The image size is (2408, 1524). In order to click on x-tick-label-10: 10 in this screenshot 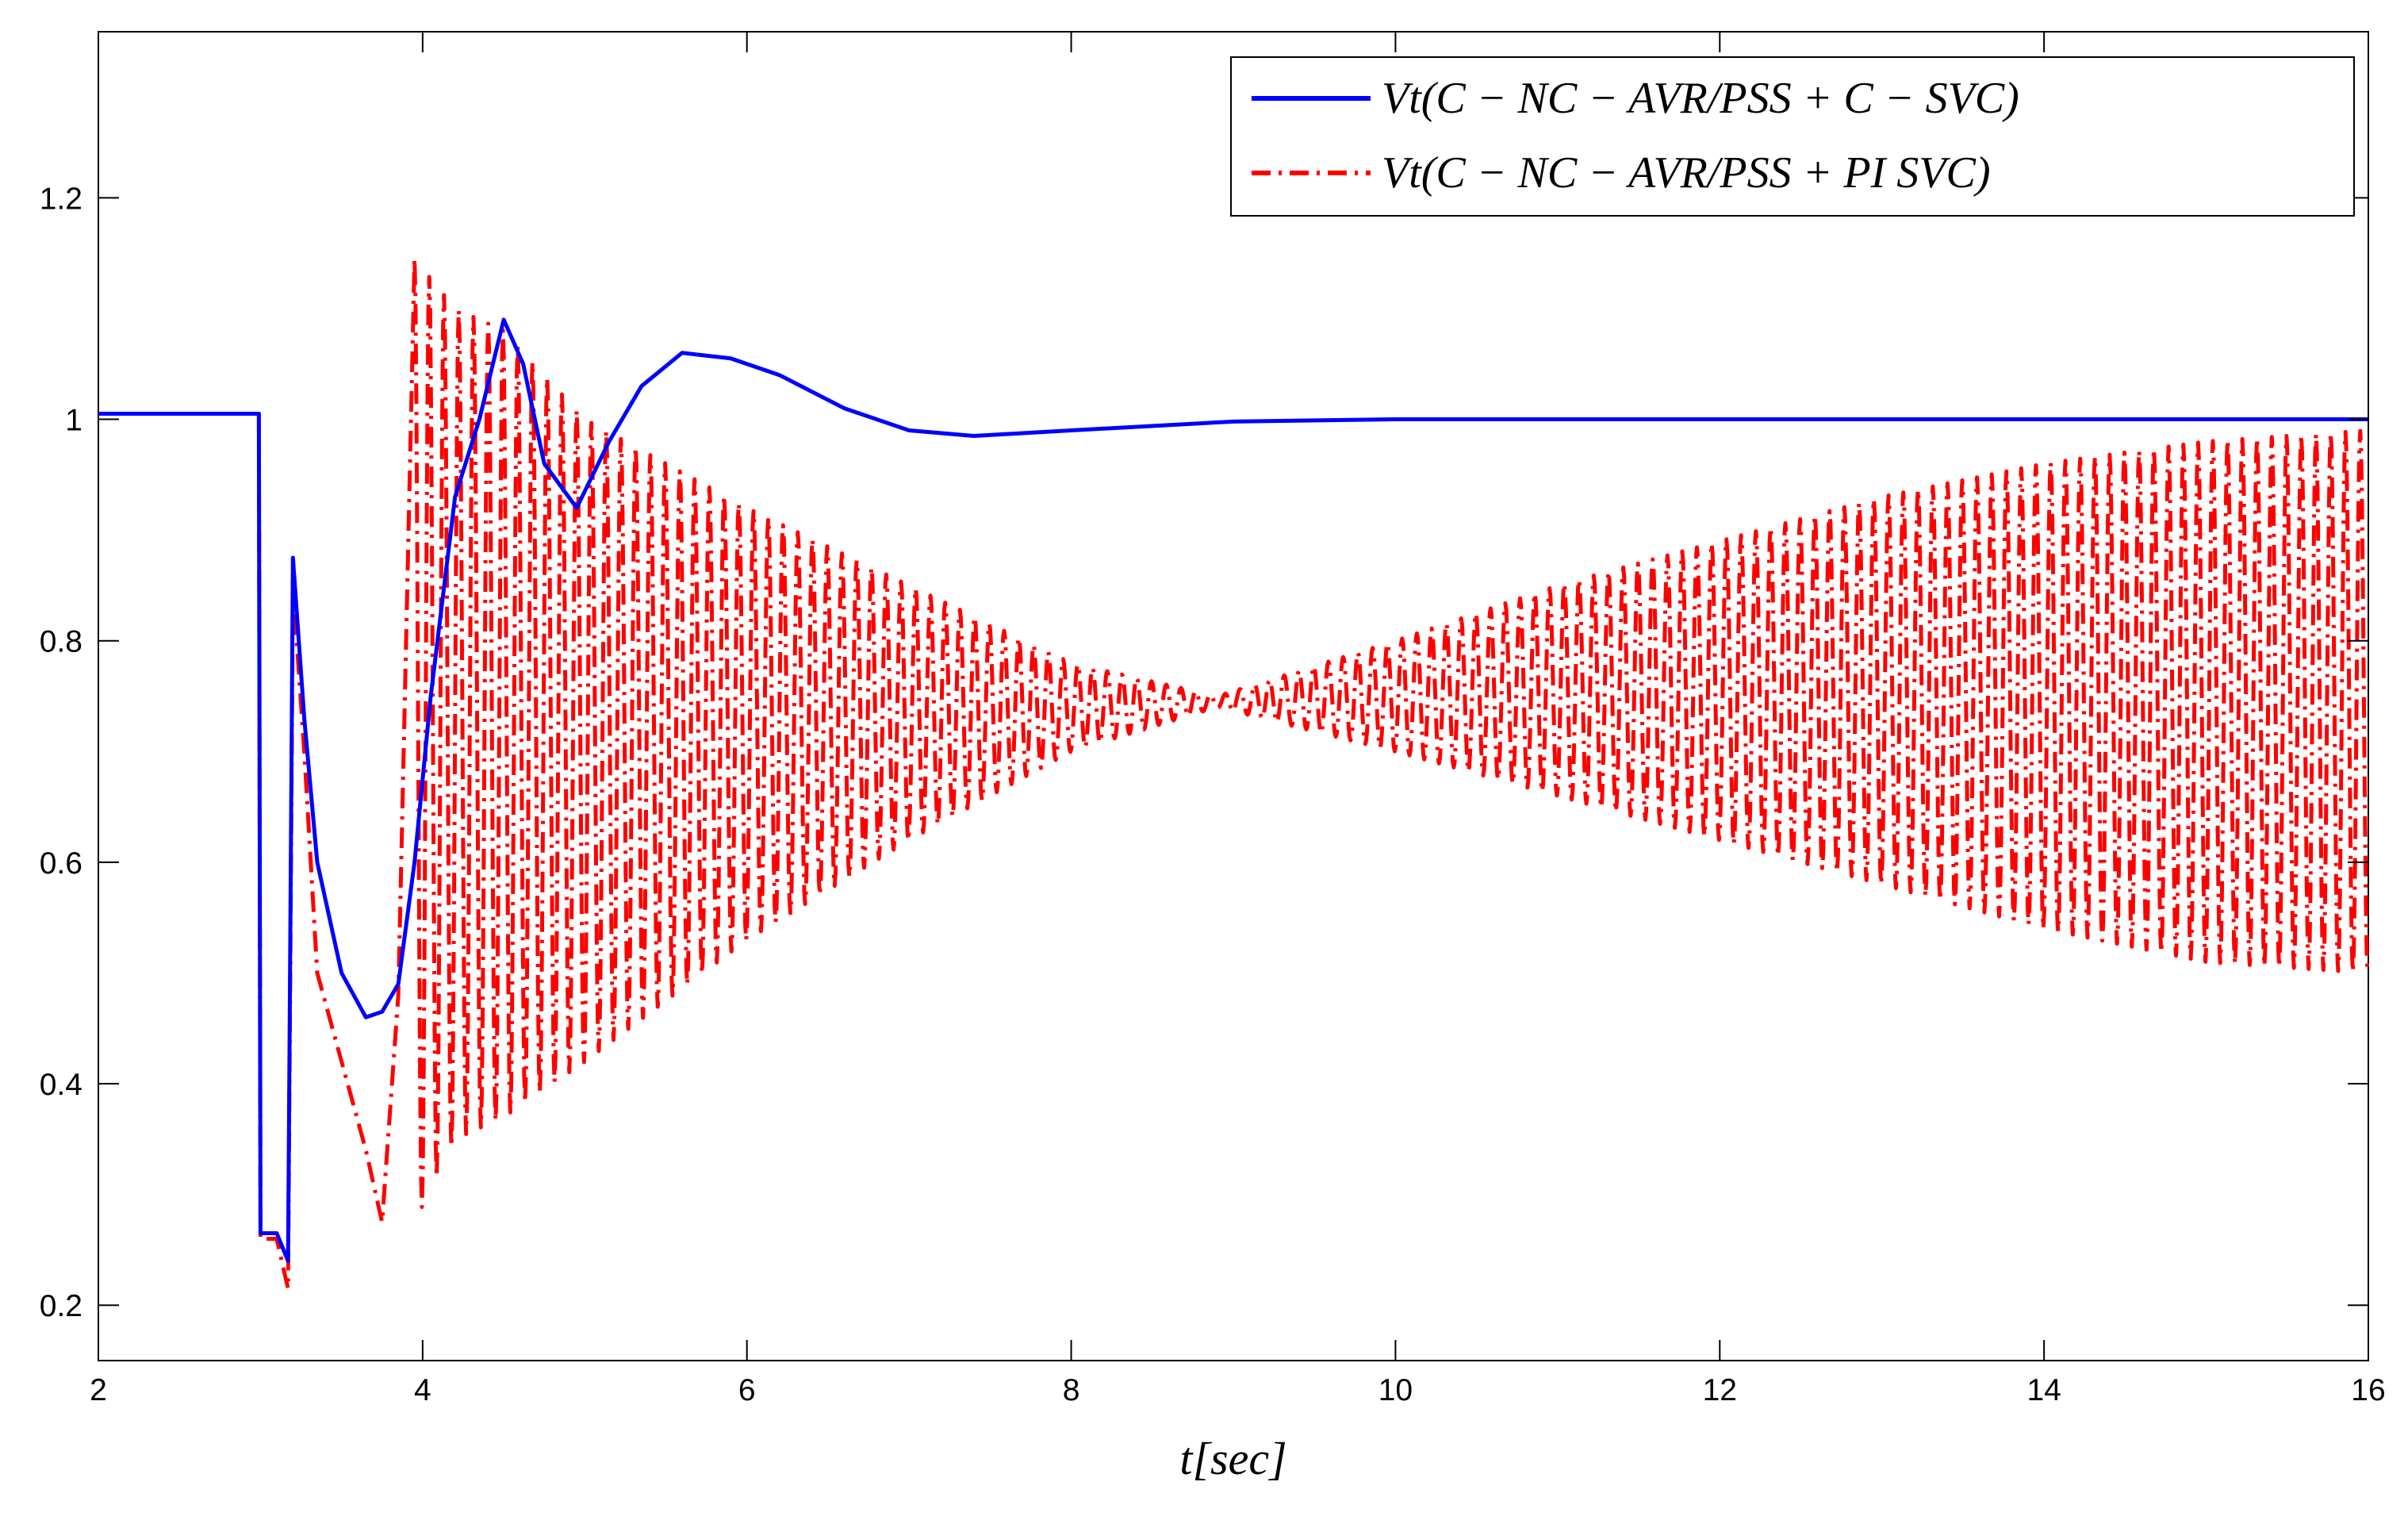, I will do `click(1395, 1390)`.